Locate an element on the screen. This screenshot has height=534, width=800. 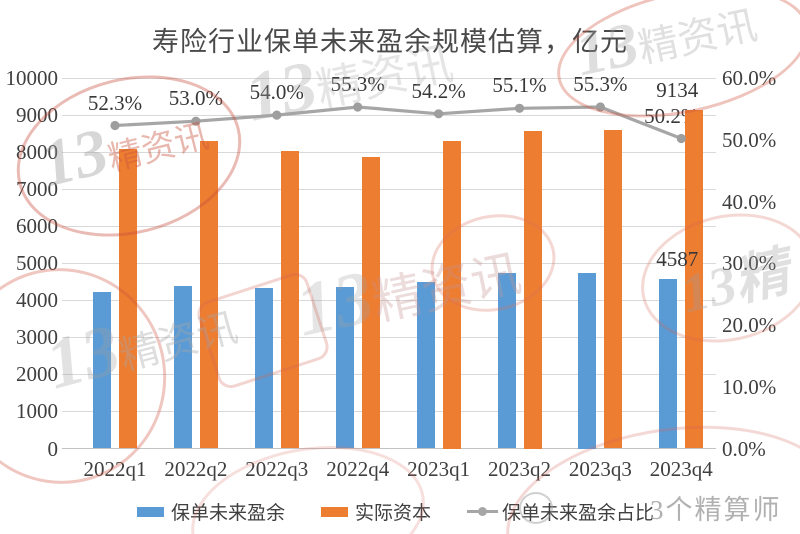
bar-actual-capital-2023q4 is located at coordinates (694, 279).